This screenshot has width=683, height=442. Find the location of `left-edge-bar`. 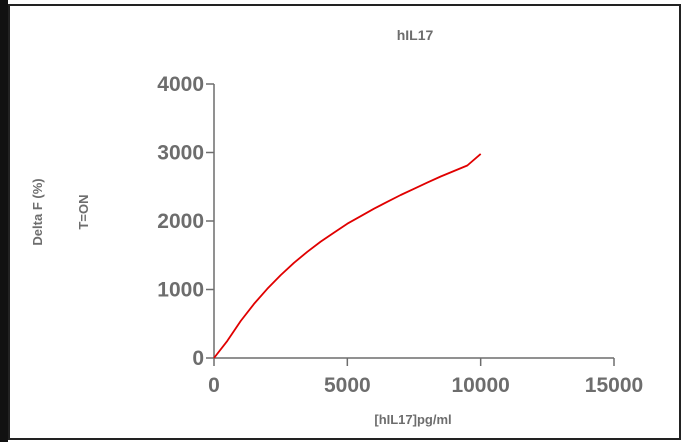

left-edge-bar is located at coordinates (4, 221).